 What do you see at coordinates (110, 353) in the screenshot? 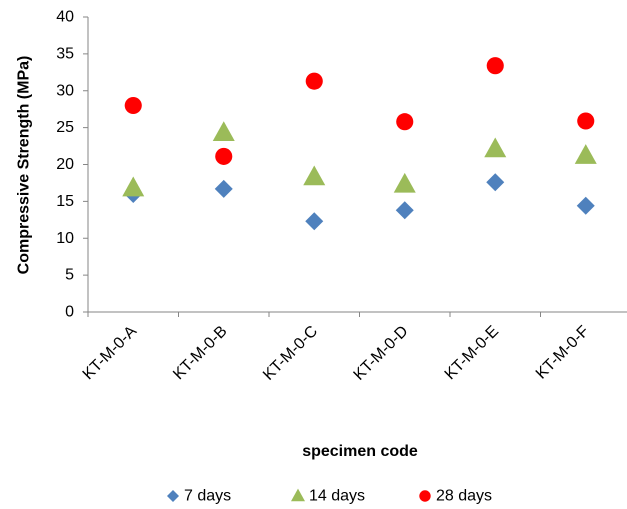
I see `x-tick-label: KT-M-0-A` at bounding box center [110, 353].